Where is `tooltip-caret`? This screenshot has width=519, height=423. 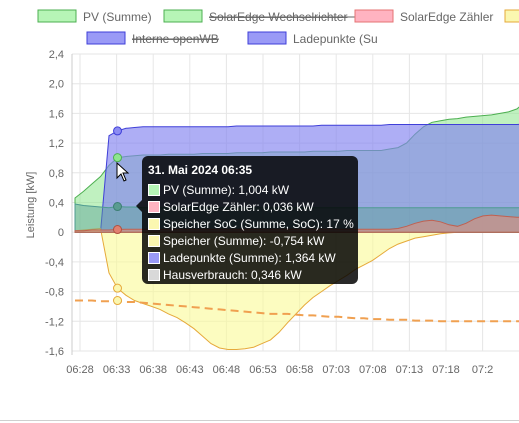 tooltip-caret is located at coordinates (139, 206).